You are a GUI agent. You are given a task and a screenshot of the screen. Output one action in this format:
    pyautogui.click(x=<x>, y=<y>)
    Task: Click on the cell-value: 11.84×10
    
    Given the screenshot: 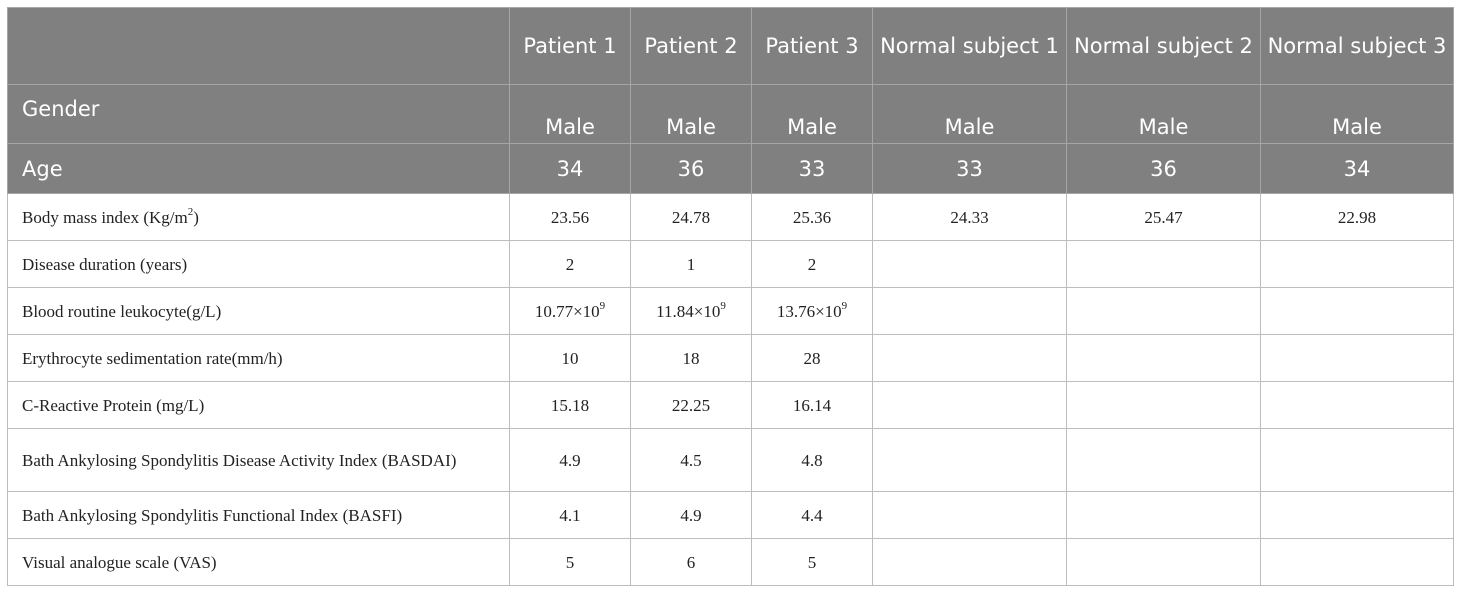 What is the action you would take?
    pyautogui.click(x=688, y=311)
    